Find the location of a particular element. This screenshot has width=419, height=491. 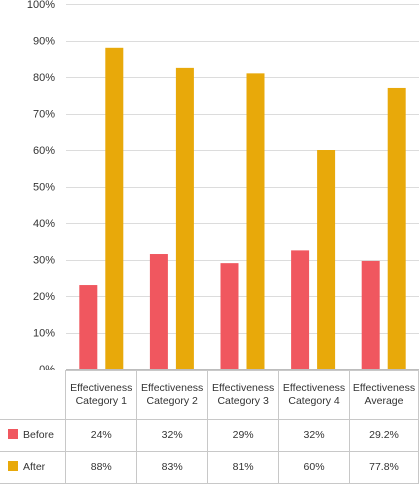

legend-swatch-before is located at coordinates (13, 434).